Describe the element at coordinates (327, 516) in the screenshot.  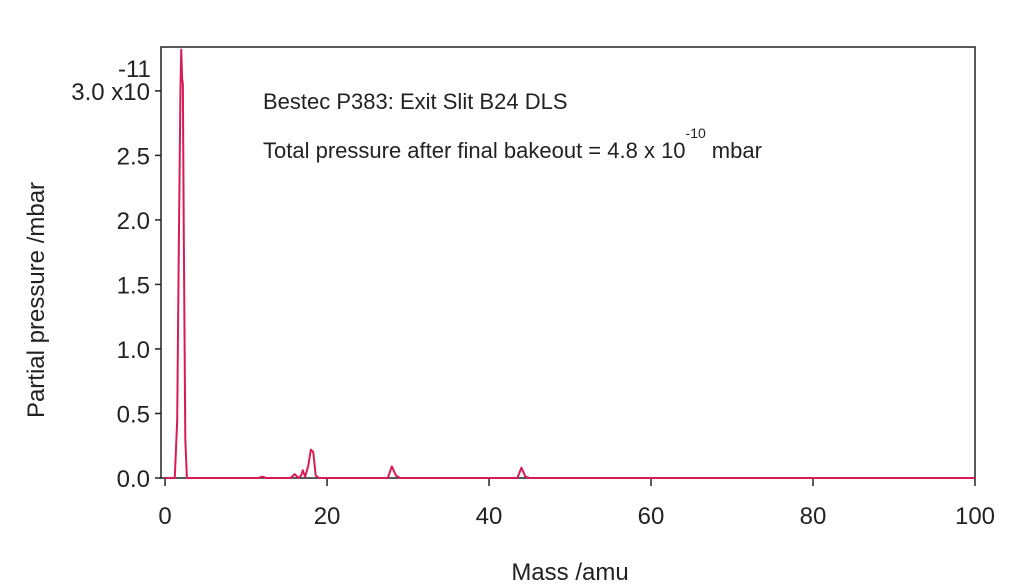
I see `x-tick-label: 20` at that location.